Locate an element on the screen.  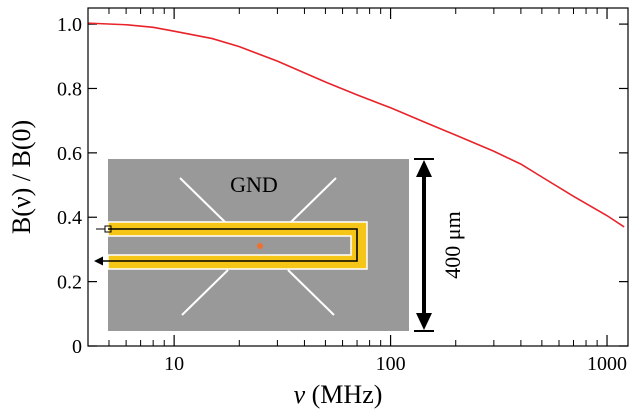
y-tick-label: 0 is located at coordinates (77, 347).